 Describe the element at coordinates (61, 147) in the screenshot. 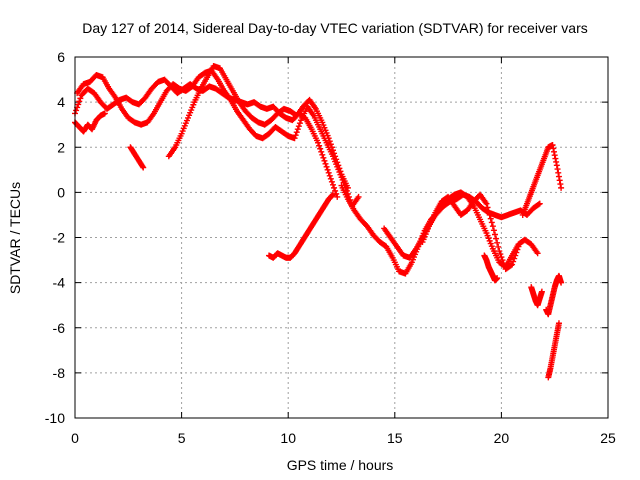

I see `y-tick-label: 2` at that location.